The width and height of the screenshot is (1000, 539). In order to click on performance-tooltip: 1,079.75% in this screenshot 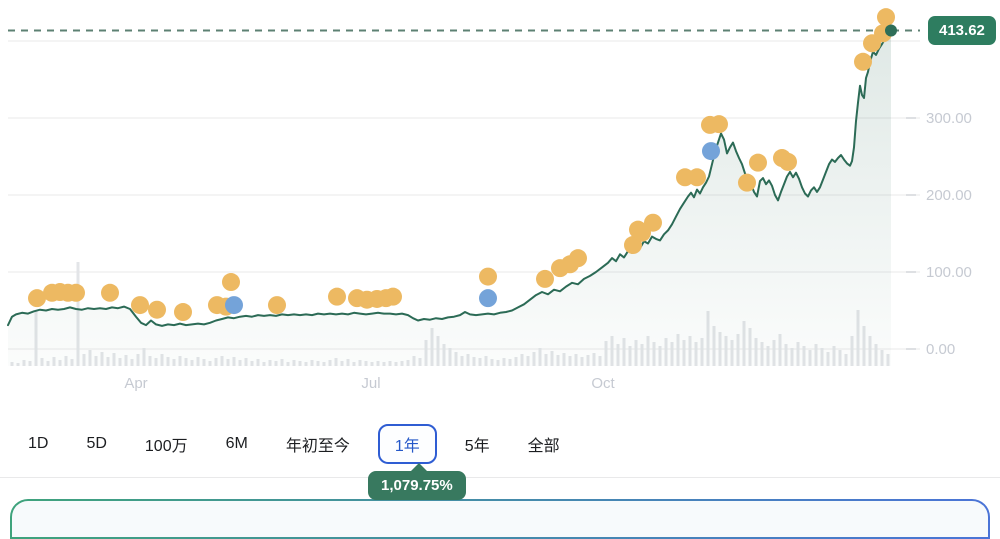, I will do `click(417, 481)`.